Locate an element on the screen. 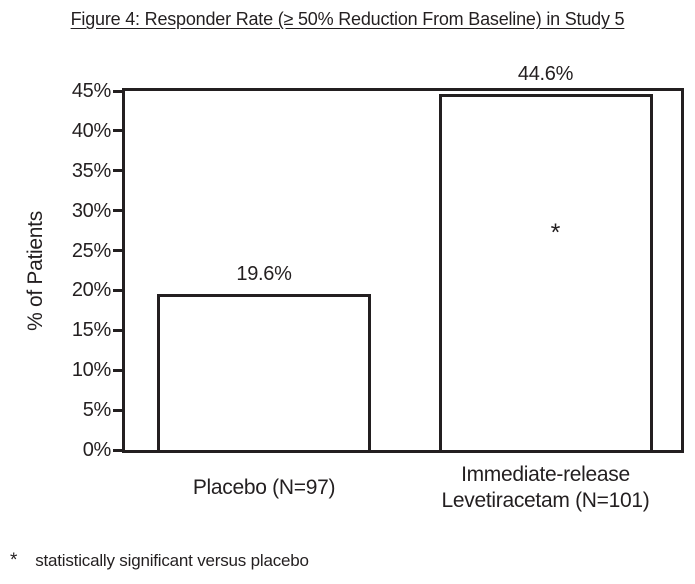 The width and height of the screenshot is (695, 584). y-tick-label: 45% is located at coordinates (91, 91).